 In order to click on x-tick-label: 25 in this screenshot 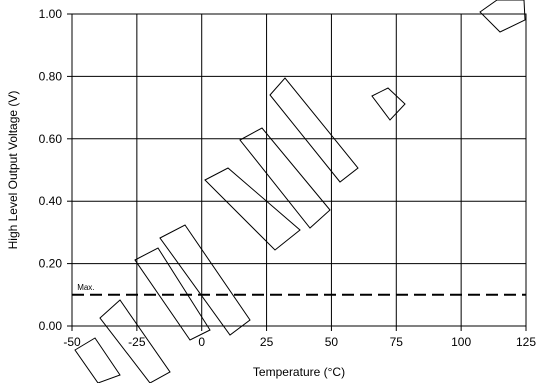, I will do `click(267, 342)`.